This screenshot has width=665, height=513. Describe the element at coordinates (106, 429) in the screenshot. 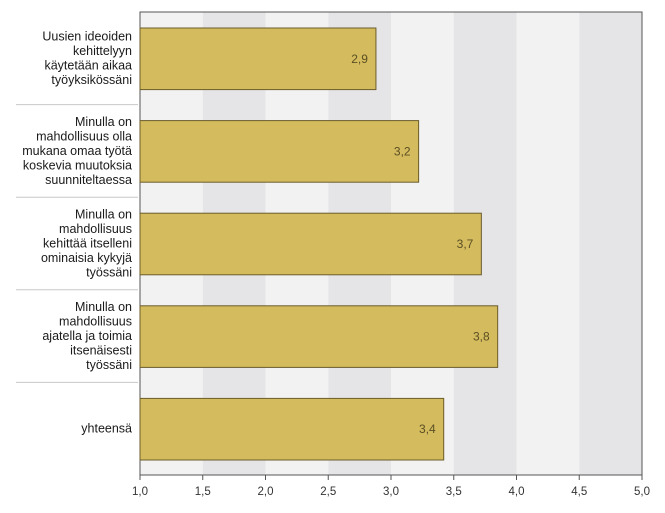

I see `category-label: yhteensä` at that location.